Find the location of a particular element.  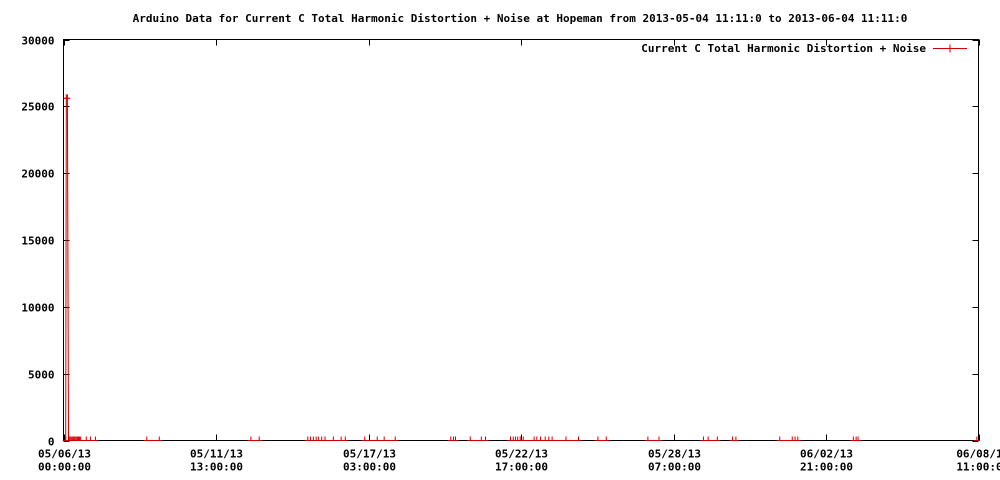

x-tick-label-date: 05/22/13 is located at coordinates (521, 454).